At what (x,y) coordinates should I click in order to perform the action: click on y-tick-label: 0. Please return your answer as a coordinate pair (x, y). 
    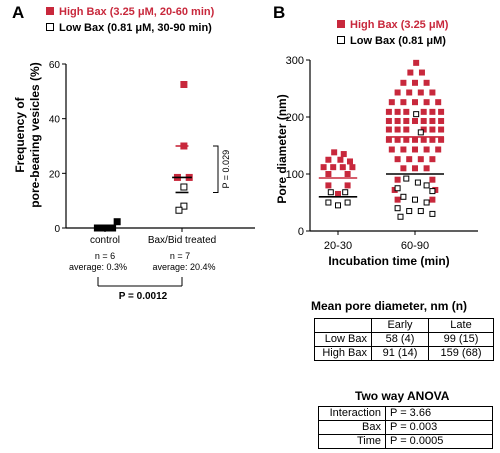
    Looking at the image, I should click on (301, 232).